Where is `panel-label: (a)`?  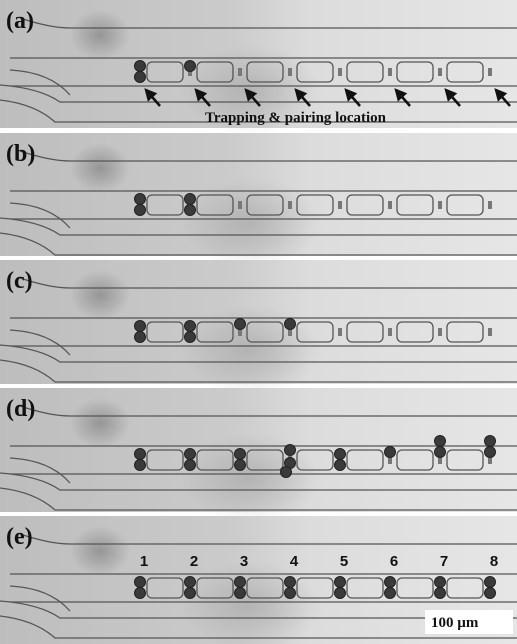 panel-label: (a) is located at coordinates (20, 21).